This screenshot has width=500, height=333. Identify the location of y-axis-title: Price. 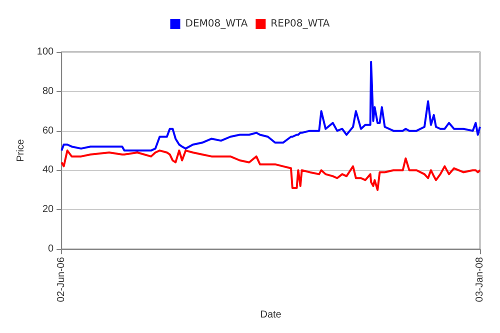
(21, 150).